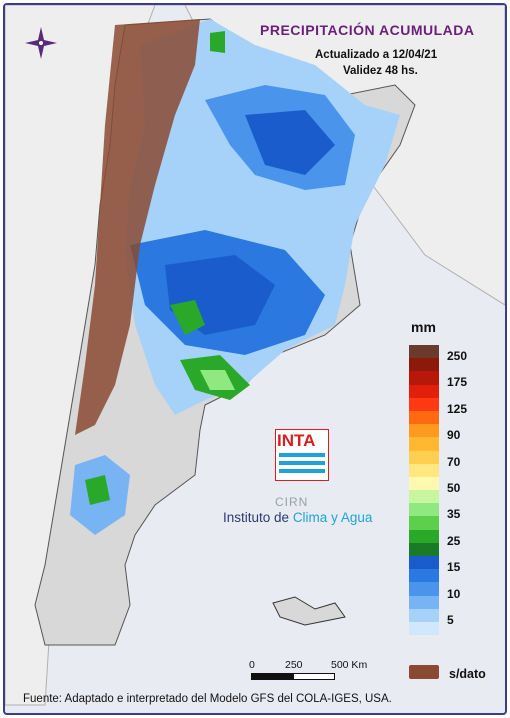 The image size is (510, 718). Describe the element at coordinates (380, 71) in the screenshot. I see `validity-period: Validez 48 hs.` at that location.